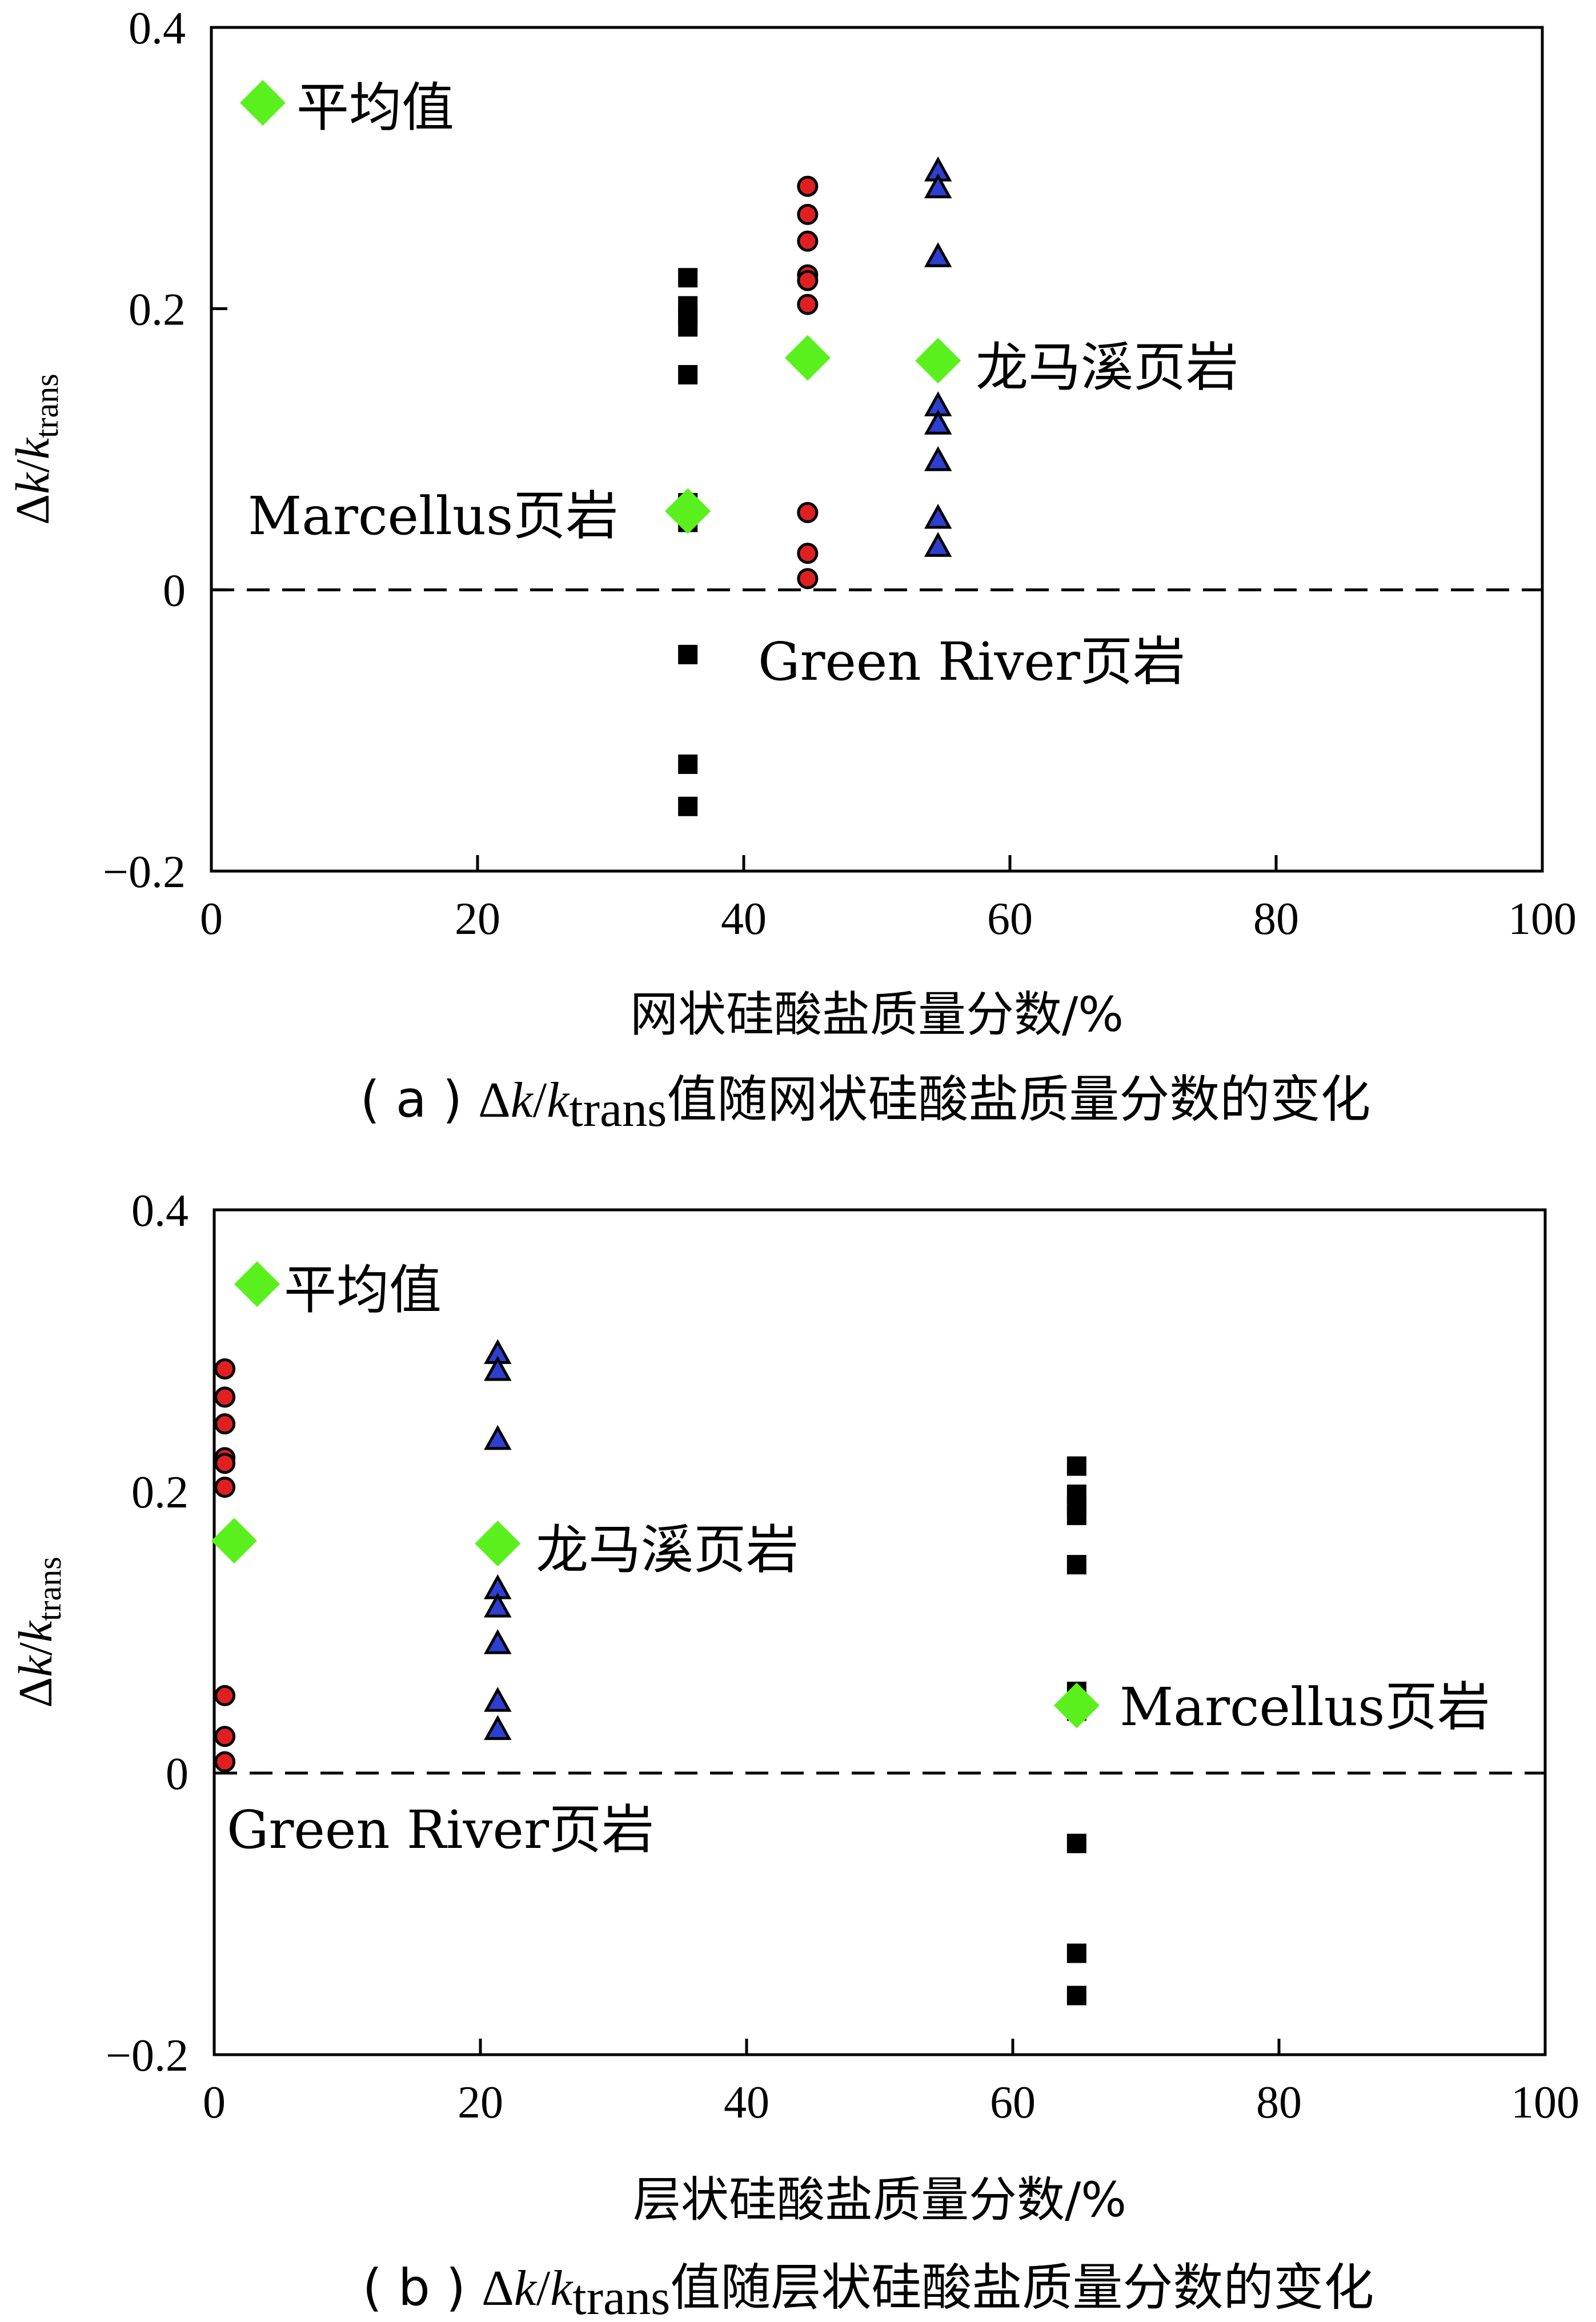 The width and height of the screenshot is (1596, 2322). I want to click on x-axis-label: 层状硅酸盐质量分数/%, so click(879, 2200).